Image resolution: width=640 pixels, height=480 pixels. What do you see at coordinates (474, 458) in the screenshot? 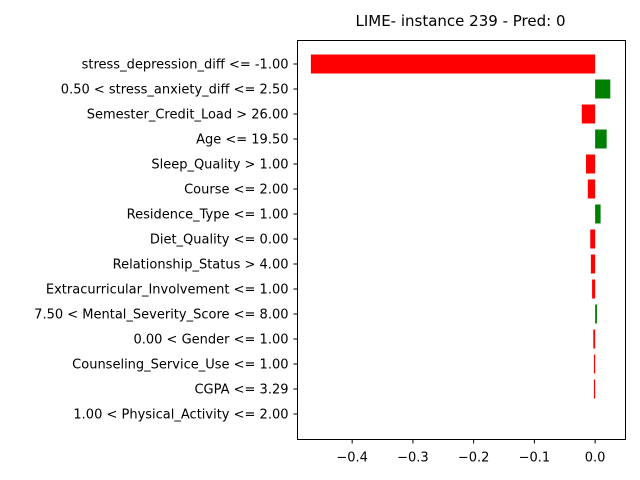
I see `x-tick-label-2: −0.2` at bounding box center [474, 458].